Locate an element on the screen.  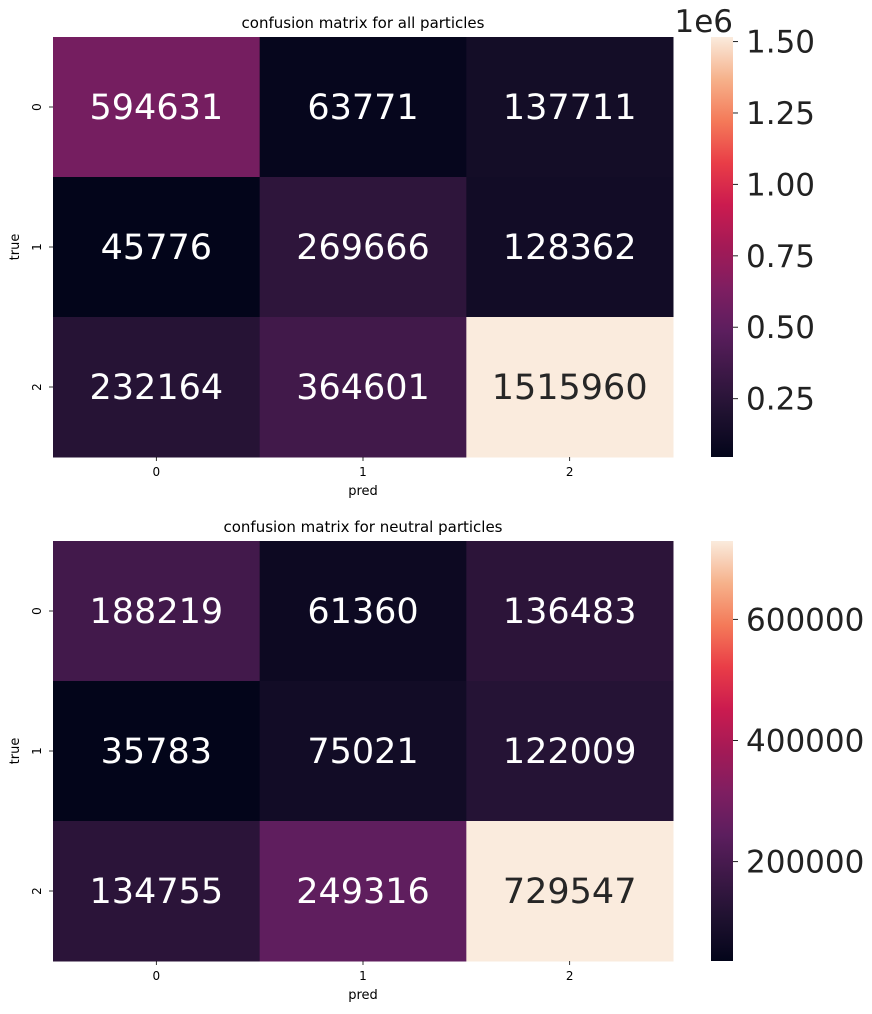
colorbar-tick-label: 400000 is located at coordinates (805, 742).